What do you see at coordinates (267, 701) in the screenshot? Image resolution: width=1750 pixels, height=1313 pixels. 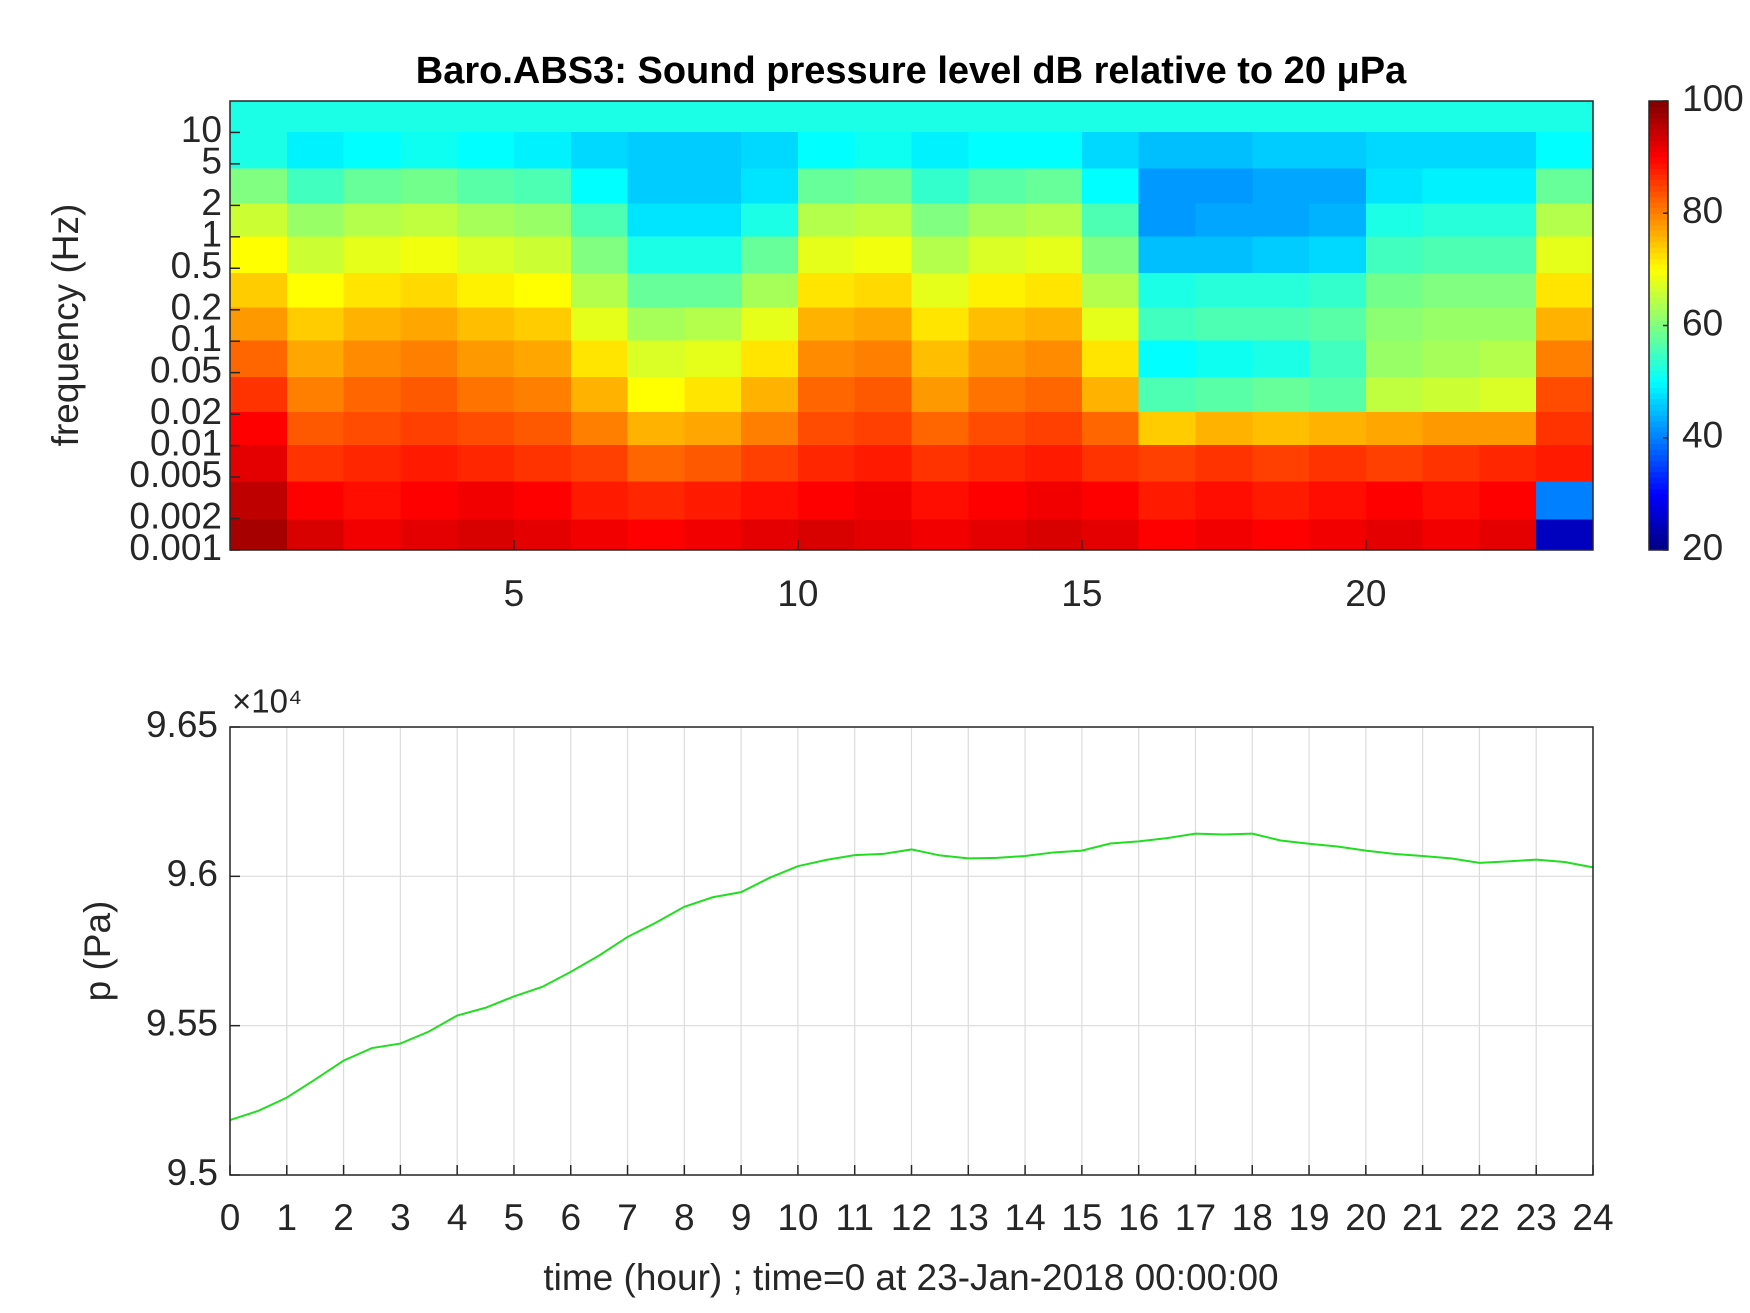 I see `y-exponent-label: ×10⁴` at bounding box center [267, 701].